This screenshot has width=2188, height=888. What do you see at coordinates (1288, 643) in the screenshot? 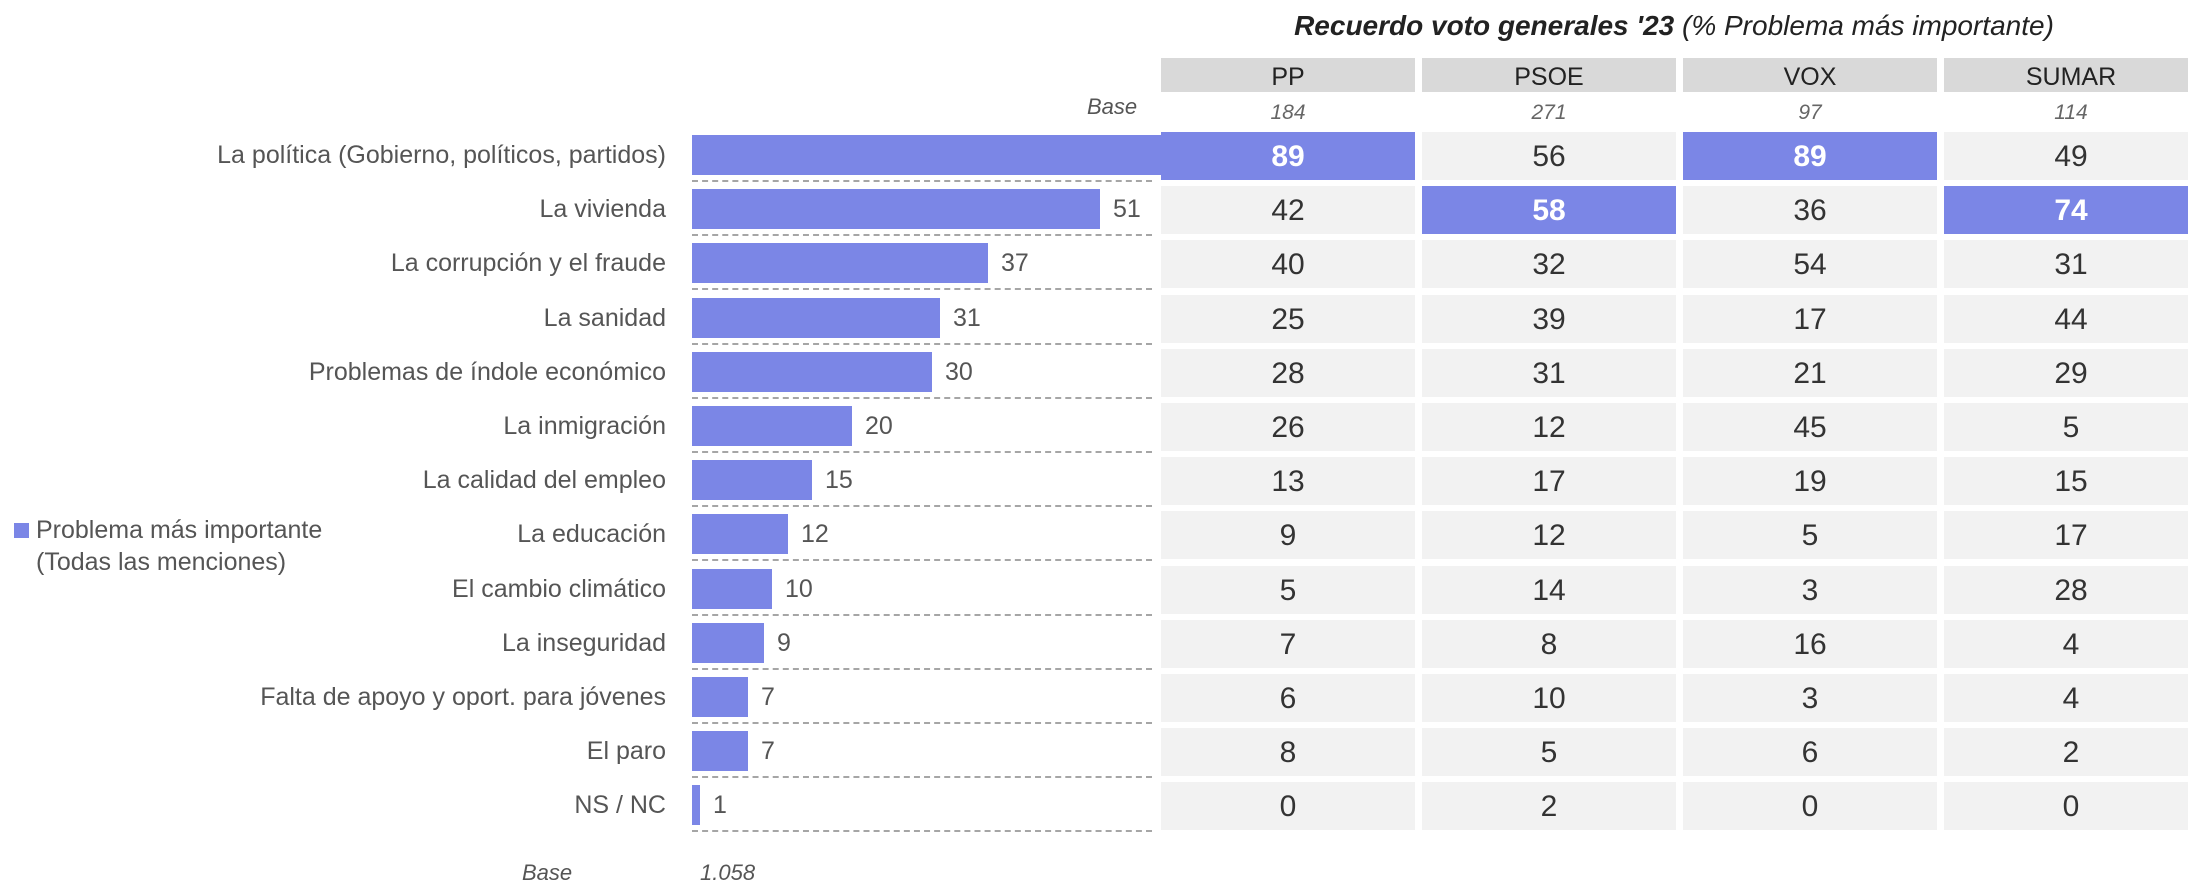
I see `table-cell: 7` at bounding box center [1288, 643].